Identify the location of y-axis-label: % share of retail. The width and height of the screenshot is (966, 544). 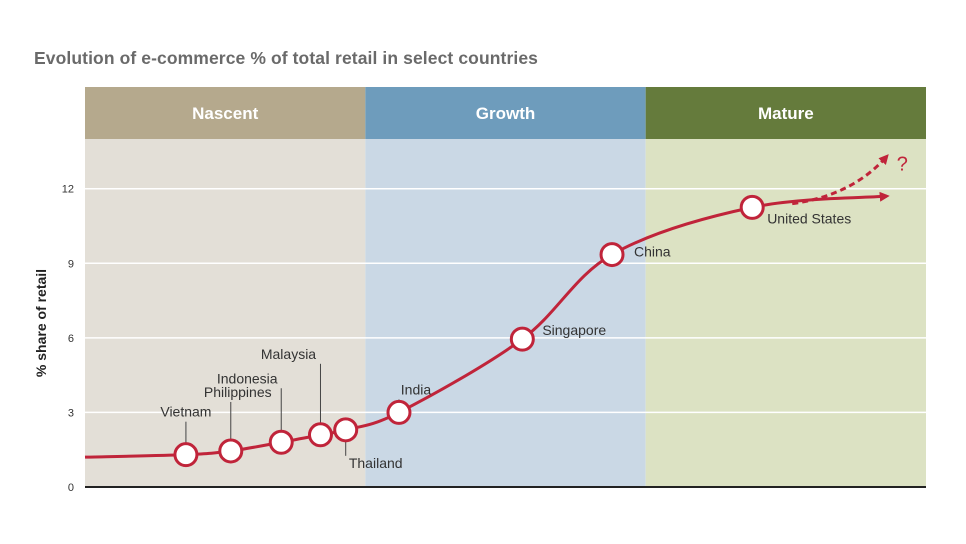
(41, 323).